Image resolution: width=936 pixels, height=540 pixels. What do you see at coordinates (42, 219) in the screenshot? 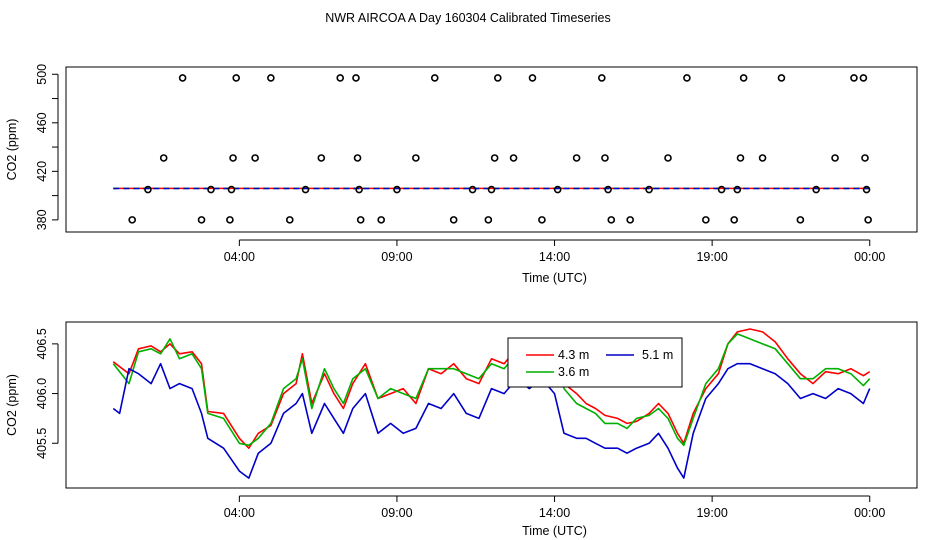
I see `top-y-tick-label: 380` at bounding box center [42, 219].